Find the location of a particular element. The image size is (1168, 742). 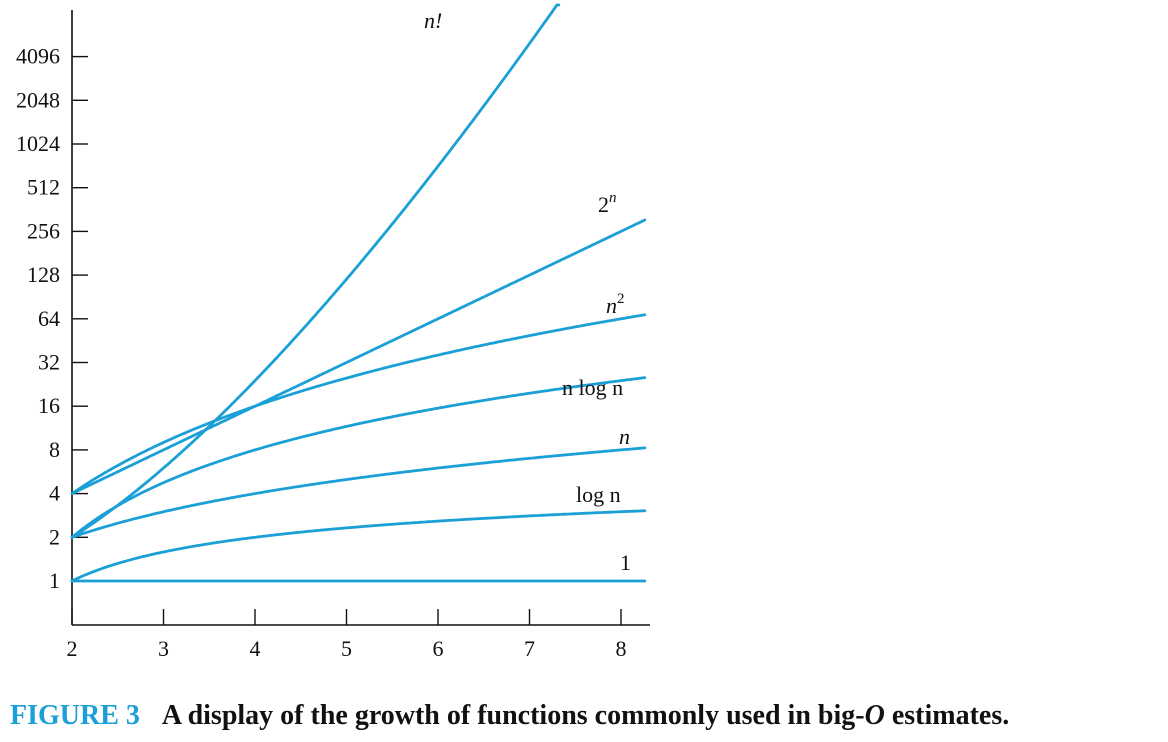

y-tick-label: 64 is located at coordinates (49, 318).